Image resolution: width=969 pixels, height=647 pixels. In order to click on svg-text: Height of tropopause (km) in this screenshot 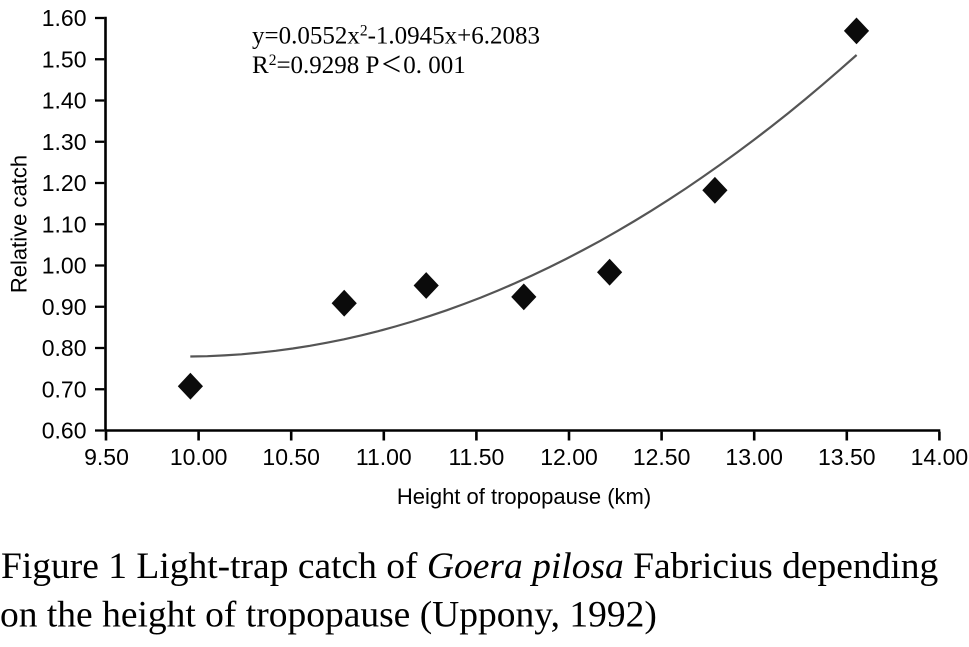, I will do `click(524, 496)`.